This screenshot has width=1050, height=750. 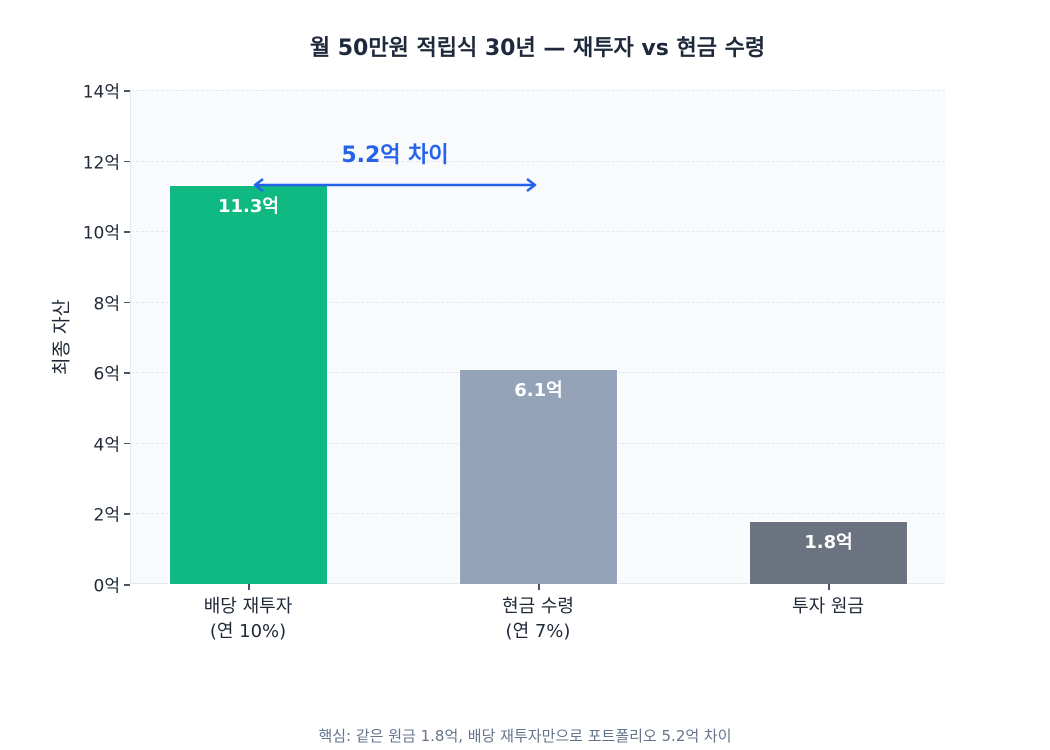 I want to click on bar-principal: 1.8억, so click(x=828, y=553).